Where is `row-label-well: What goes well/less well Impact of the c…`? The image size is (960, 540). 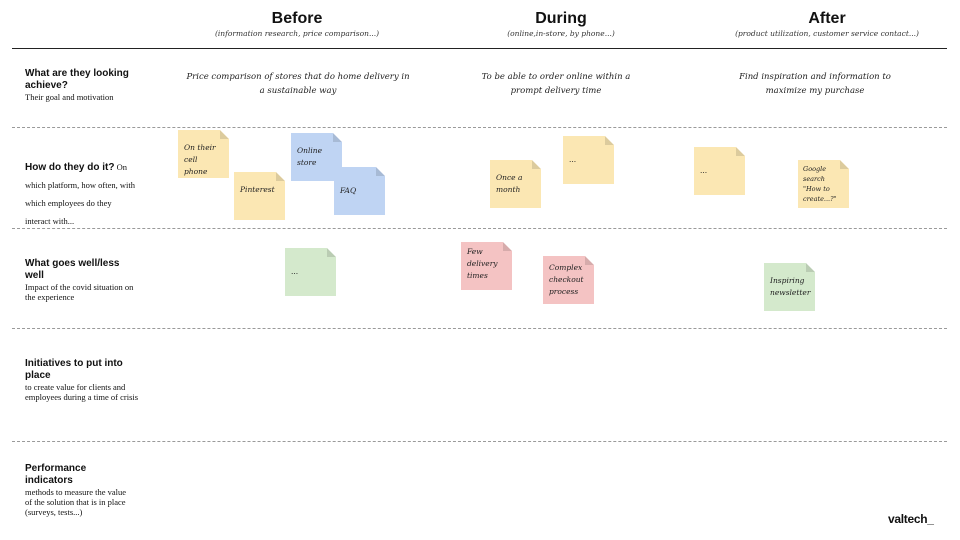 row-label-well: What goes well/less well Impact of the c… is located at coordinates (82, 280).